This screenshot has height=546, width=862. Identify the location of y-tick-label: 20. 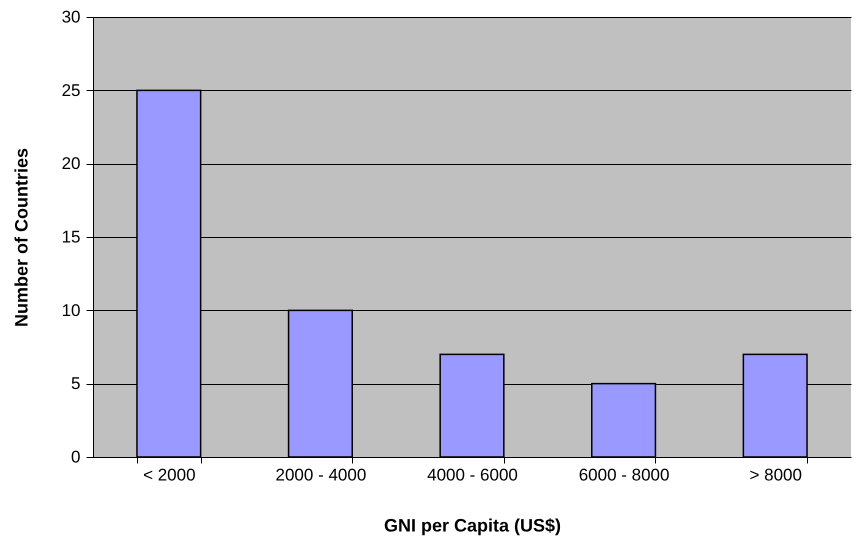
(71, 164).